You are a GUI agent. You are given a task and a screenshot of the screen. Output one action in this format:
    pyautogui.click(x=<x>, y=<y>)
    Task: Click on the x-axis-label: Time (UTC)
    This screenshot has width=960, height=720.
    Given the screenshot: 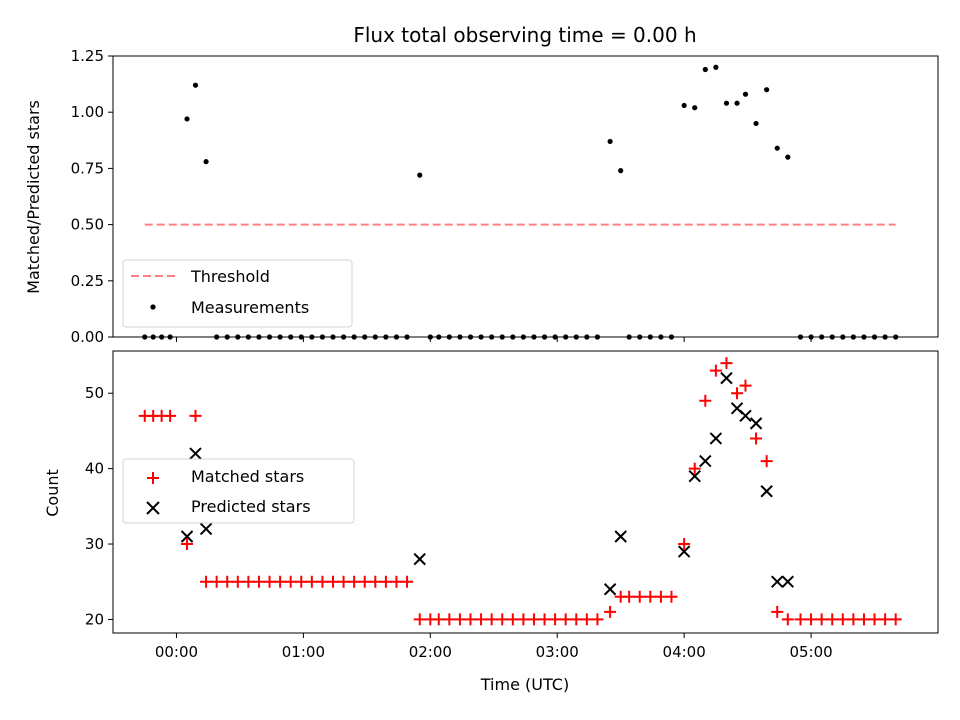 What is the action you would take?
    pyautogui.click(x=524, y=684)
    